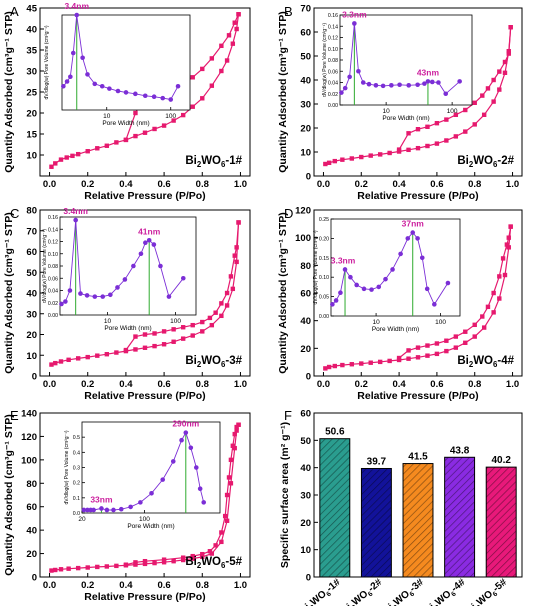  I want to click on x-axis-label: Relative Pressure (P/Po), so click(144, 597).